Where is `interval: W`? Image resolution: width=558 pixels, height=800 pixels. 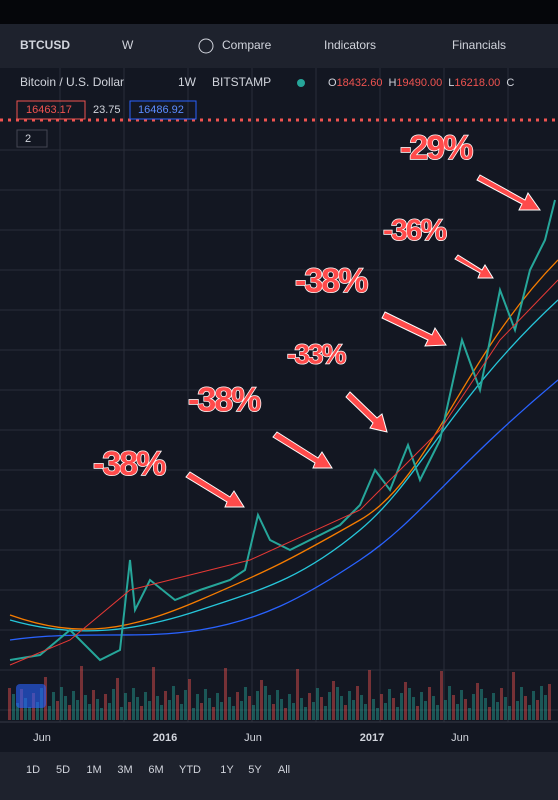 interval: W is located at coordinates (128, 45).